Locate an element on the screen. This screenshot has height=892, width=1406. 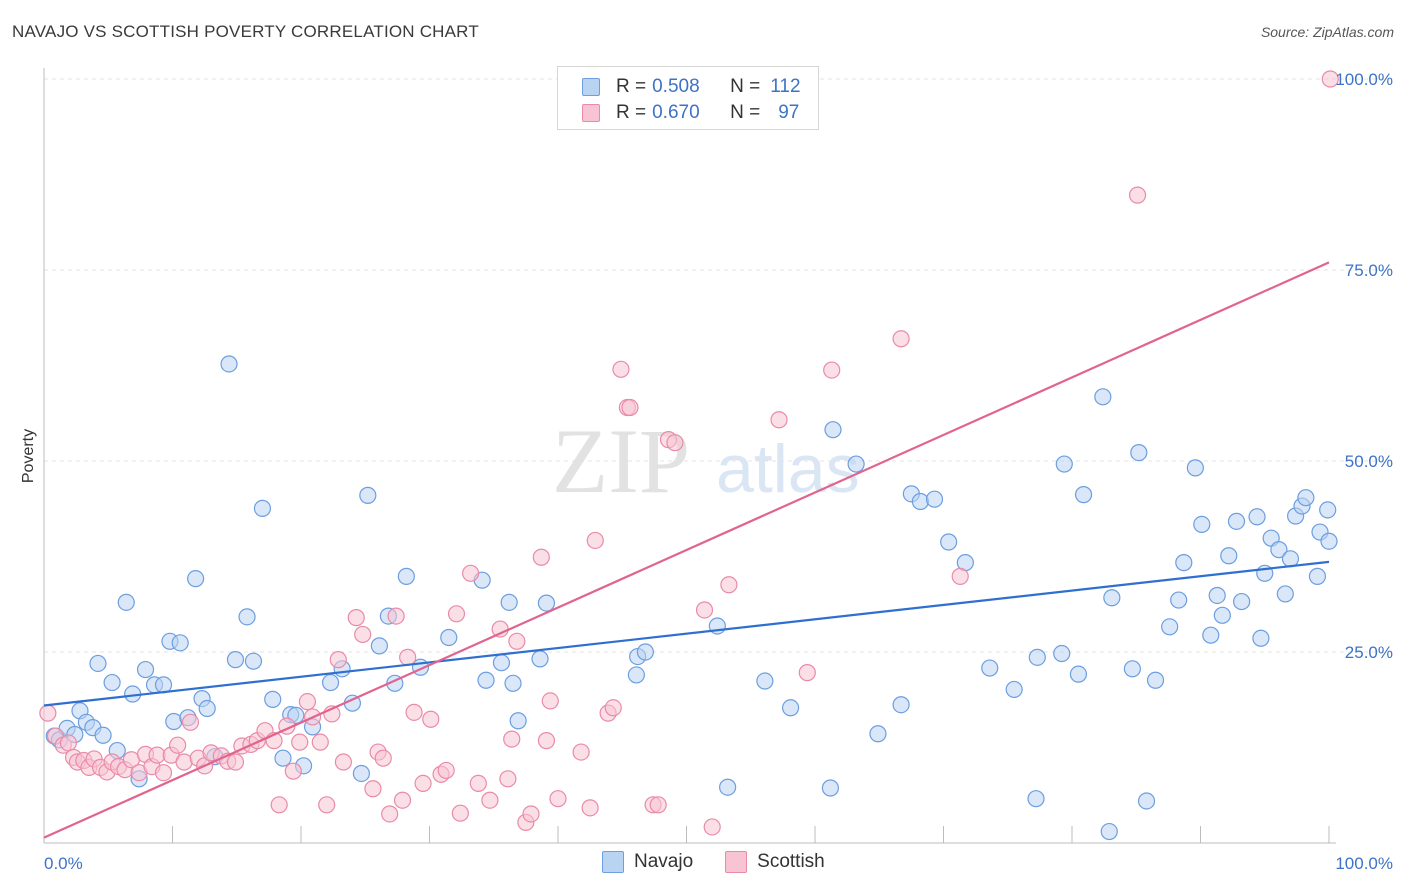
bottom-legend-navajo: Navajo is located at coordinates (647, 862).